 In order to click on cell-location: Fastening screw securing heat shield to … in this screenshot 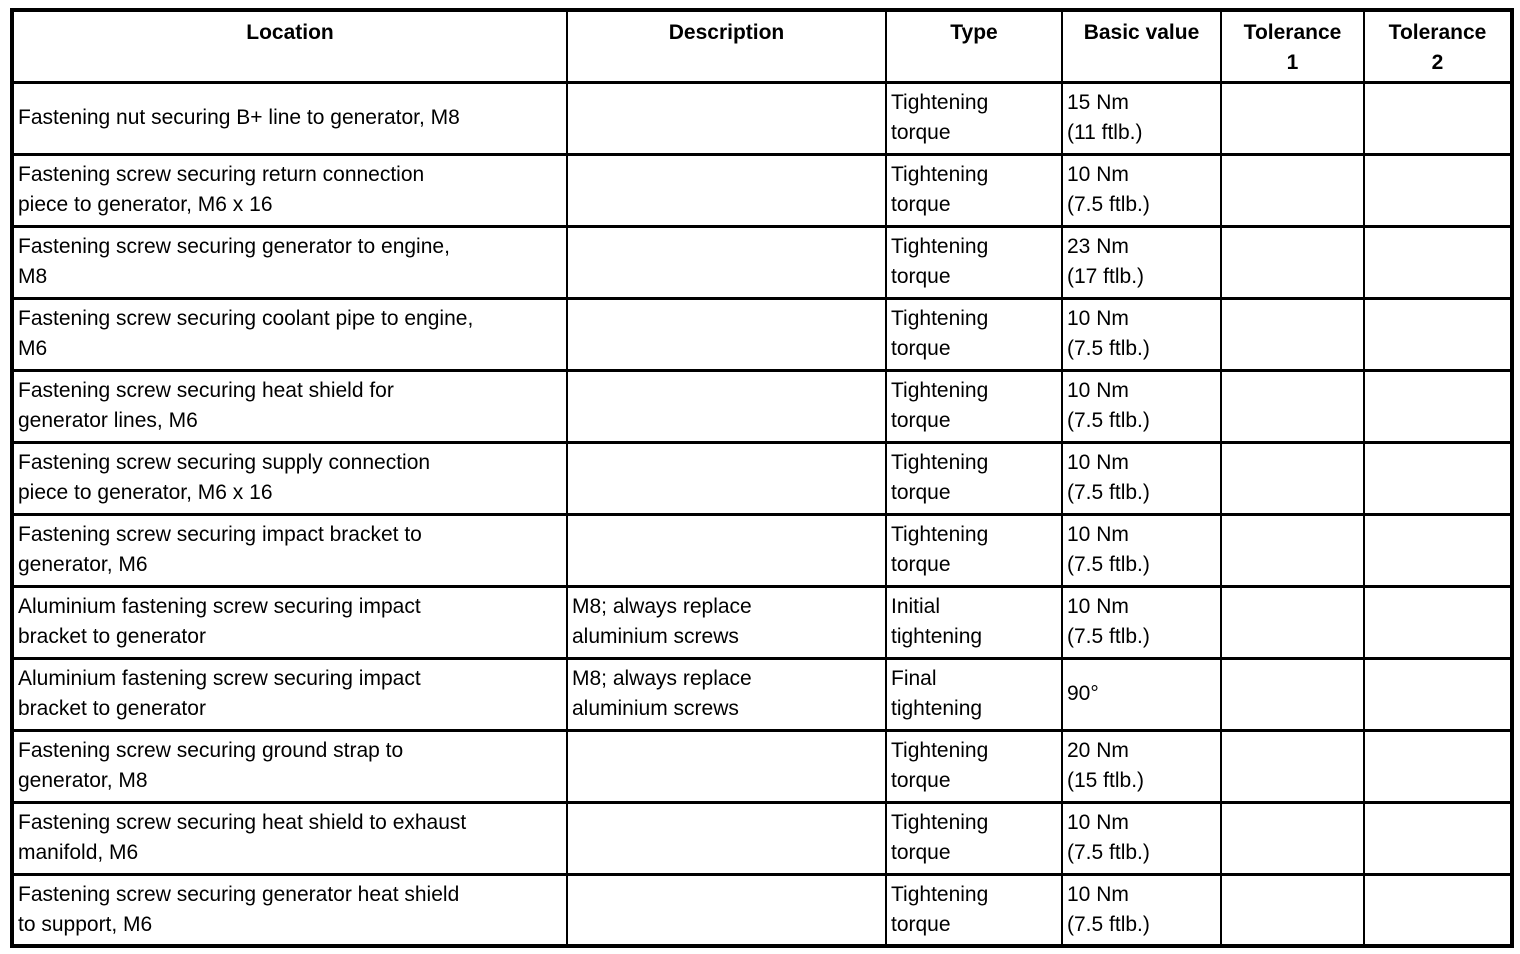, I will do `click(289, 838)`.